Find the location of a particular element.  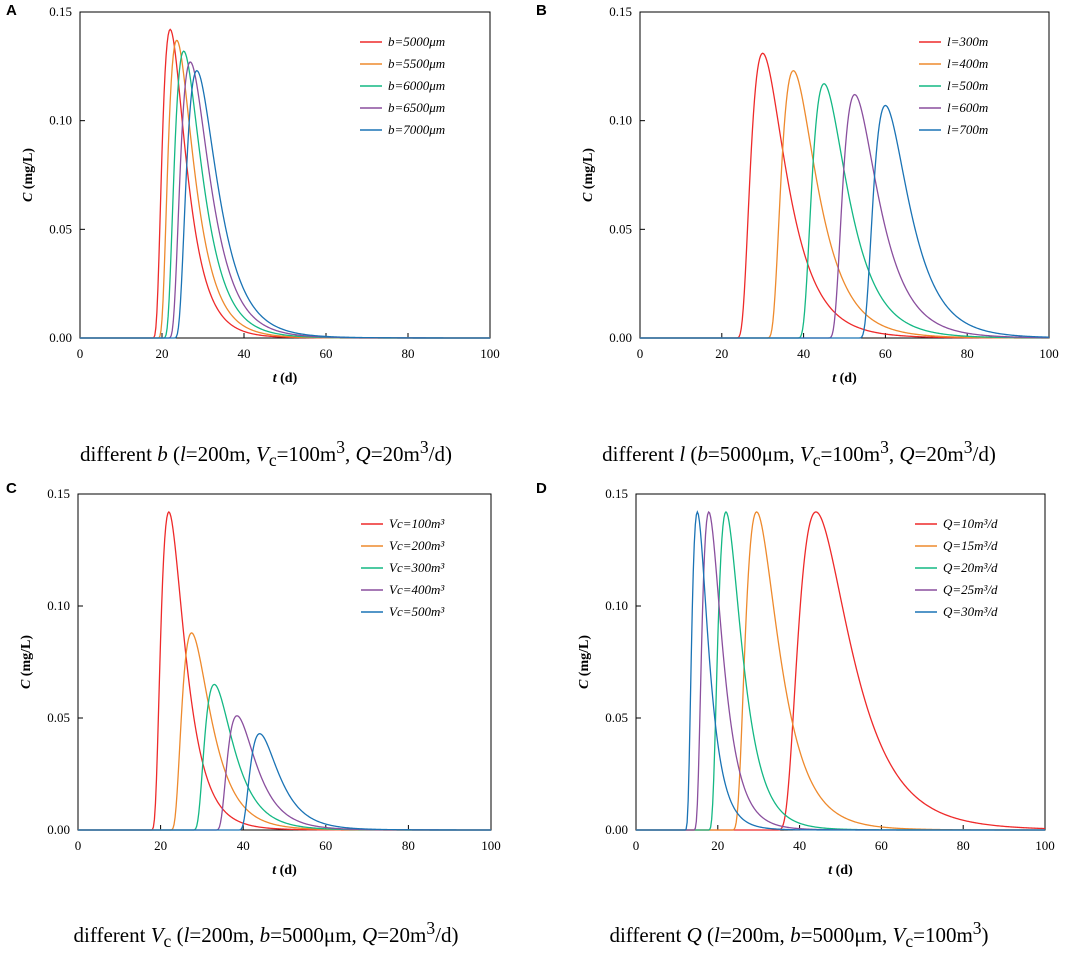

caption-a: different b (l=200m, Vc=100m3, Q=20m3/d) is located at coordinates (266, 454).